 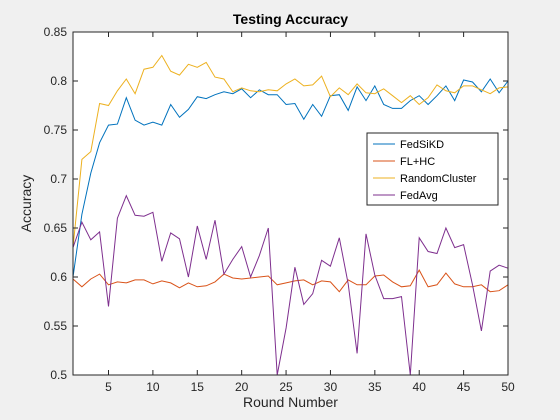 I want to click on x-tick-label: 20, so click(x=242, y=387).